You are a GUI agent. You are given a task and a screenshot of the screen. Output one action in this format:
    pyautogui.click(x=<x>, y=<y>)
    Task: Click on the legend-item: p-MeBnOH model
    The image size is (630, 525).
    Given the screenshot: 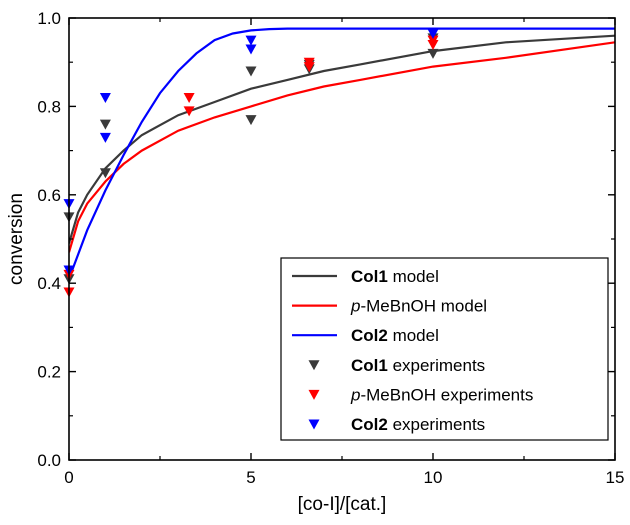 What is the action you would take?
    pyautogui.click(x=389, y=306)
    